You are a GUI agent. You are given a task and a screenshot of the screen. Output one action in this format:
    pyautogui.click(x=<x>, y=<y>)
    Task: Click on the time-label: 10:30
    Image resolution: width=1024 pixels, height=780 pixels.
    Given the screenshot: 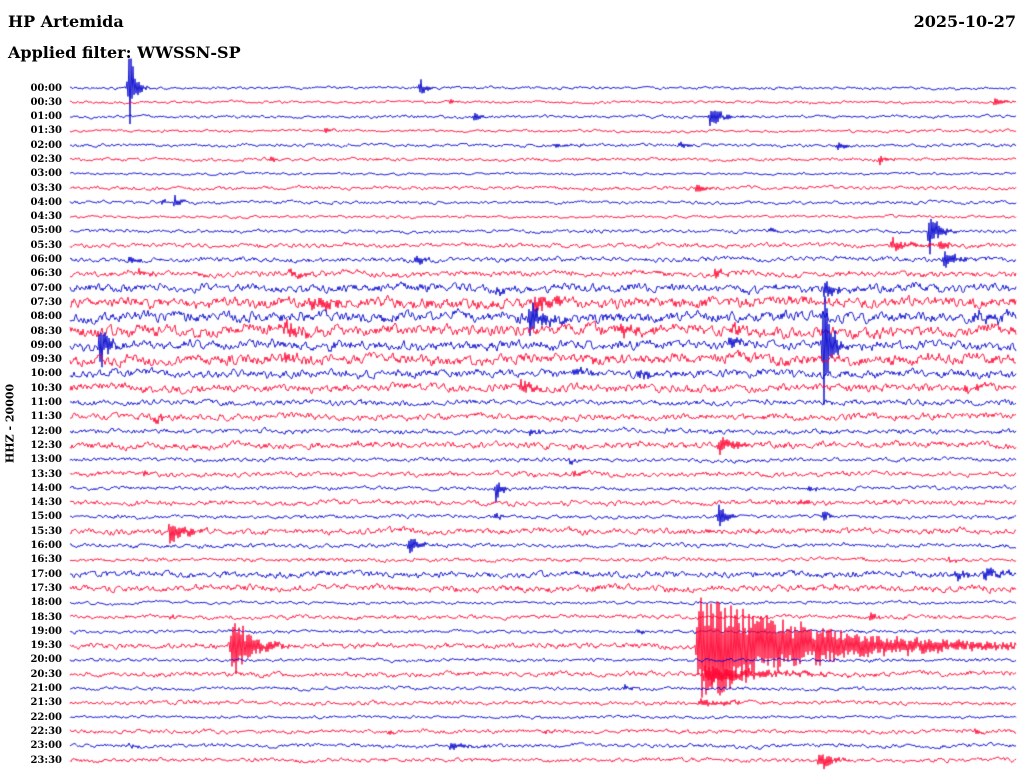 What is the action you would take?
    pyautogui.click(x=46, y=388)
    